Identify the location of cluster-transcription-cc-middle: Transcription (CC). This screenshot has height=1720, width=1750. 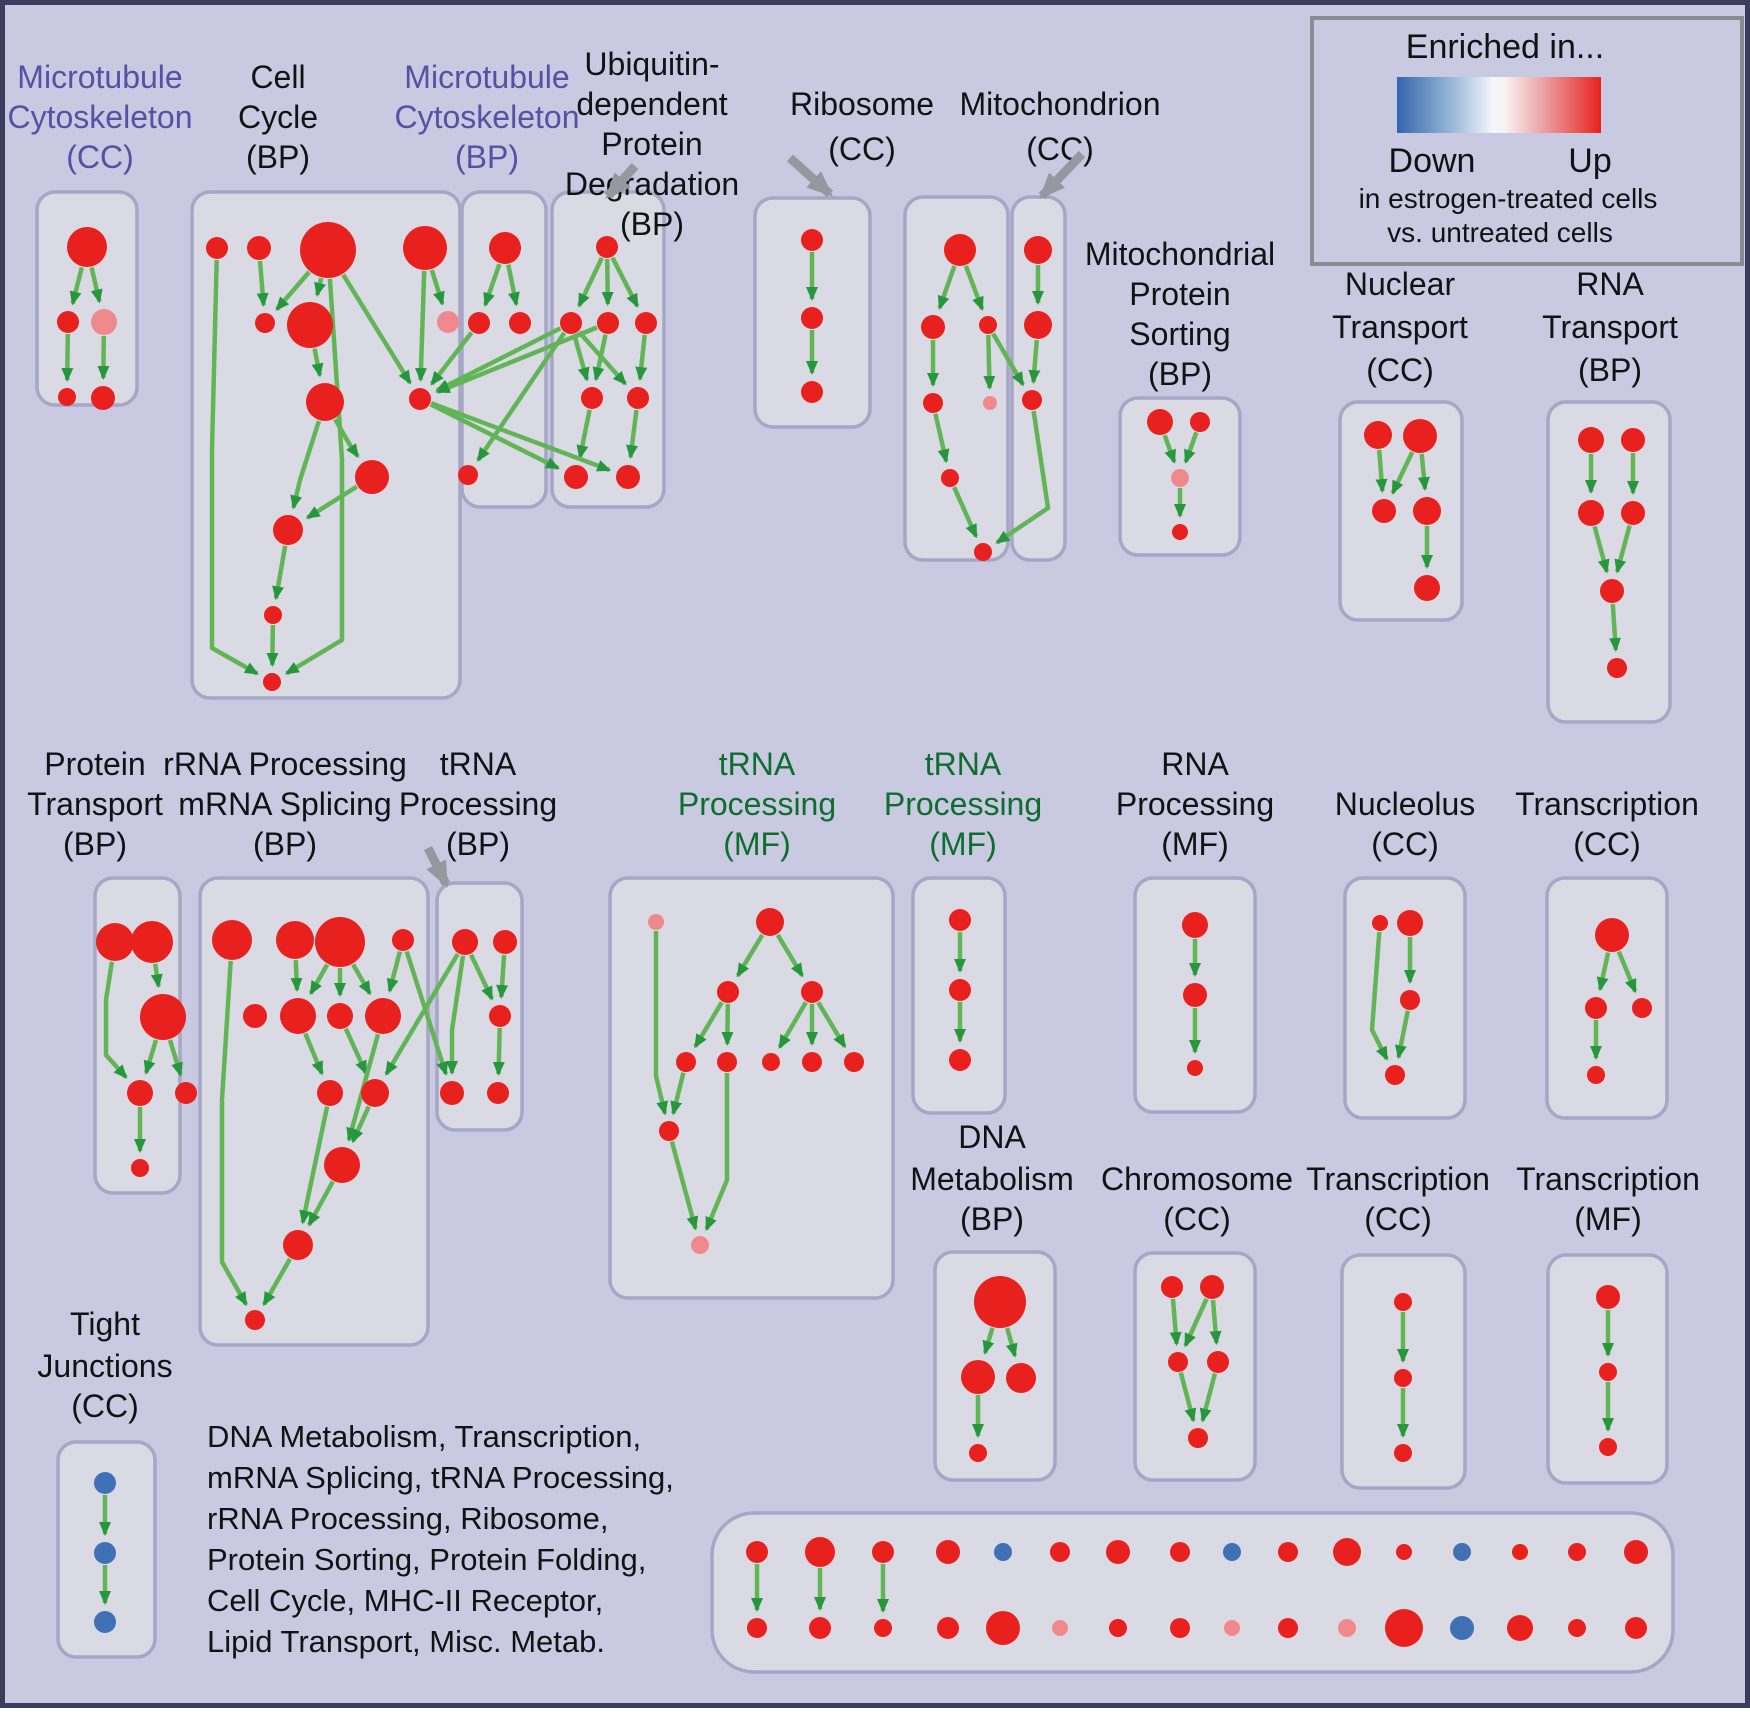
(1607, 953).